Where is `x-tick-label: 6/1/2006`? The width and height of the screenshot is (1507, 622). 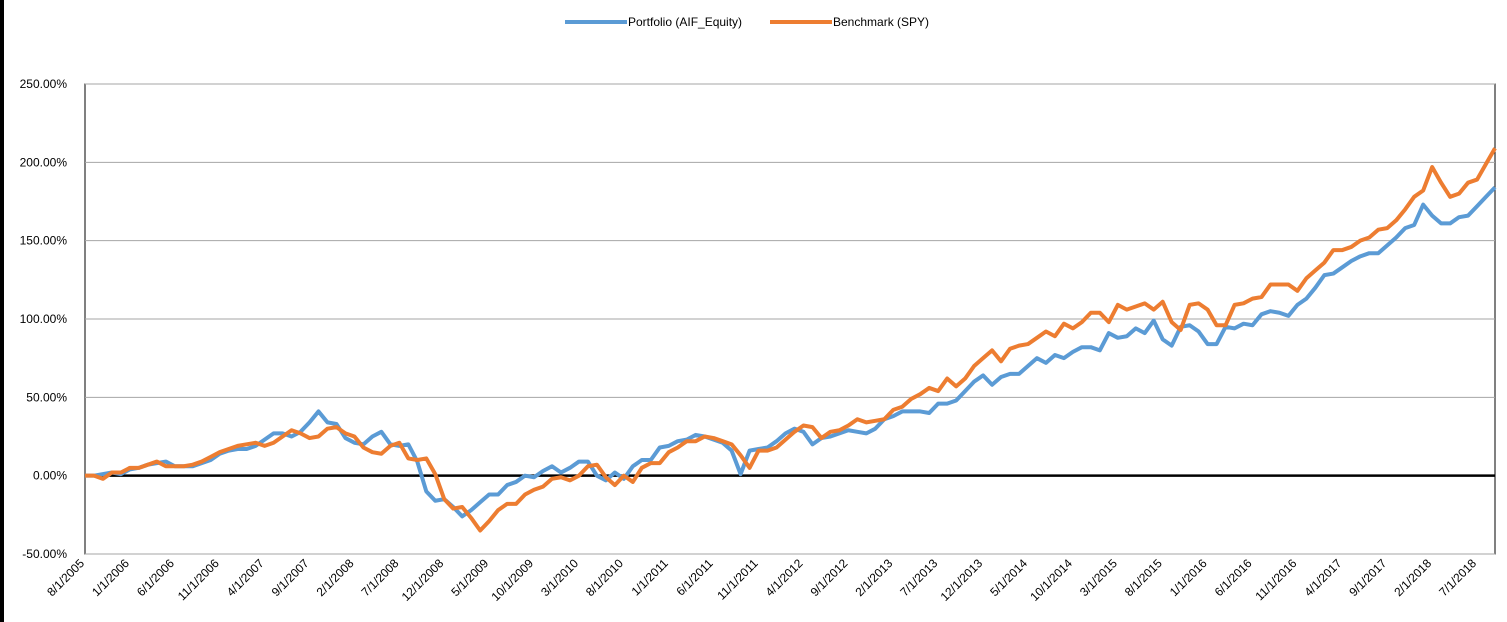 x-tick-label: 6/1/2006 is located at coordinates (155, 577).